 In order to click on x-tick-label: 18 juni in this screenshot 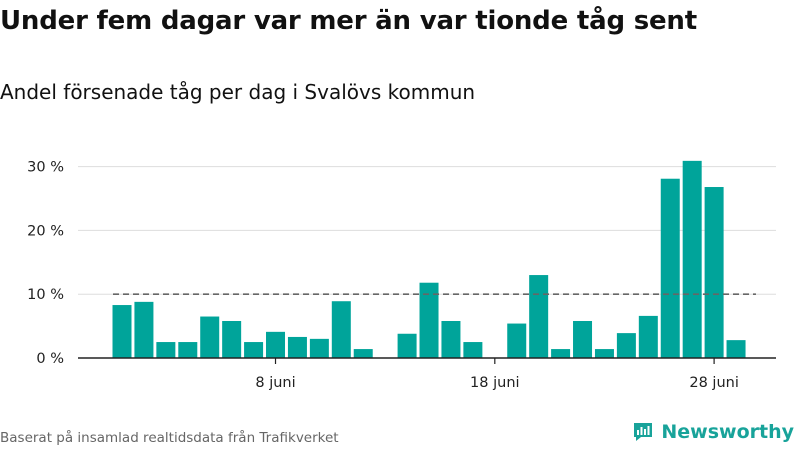, I will do `click(495, 383)`.